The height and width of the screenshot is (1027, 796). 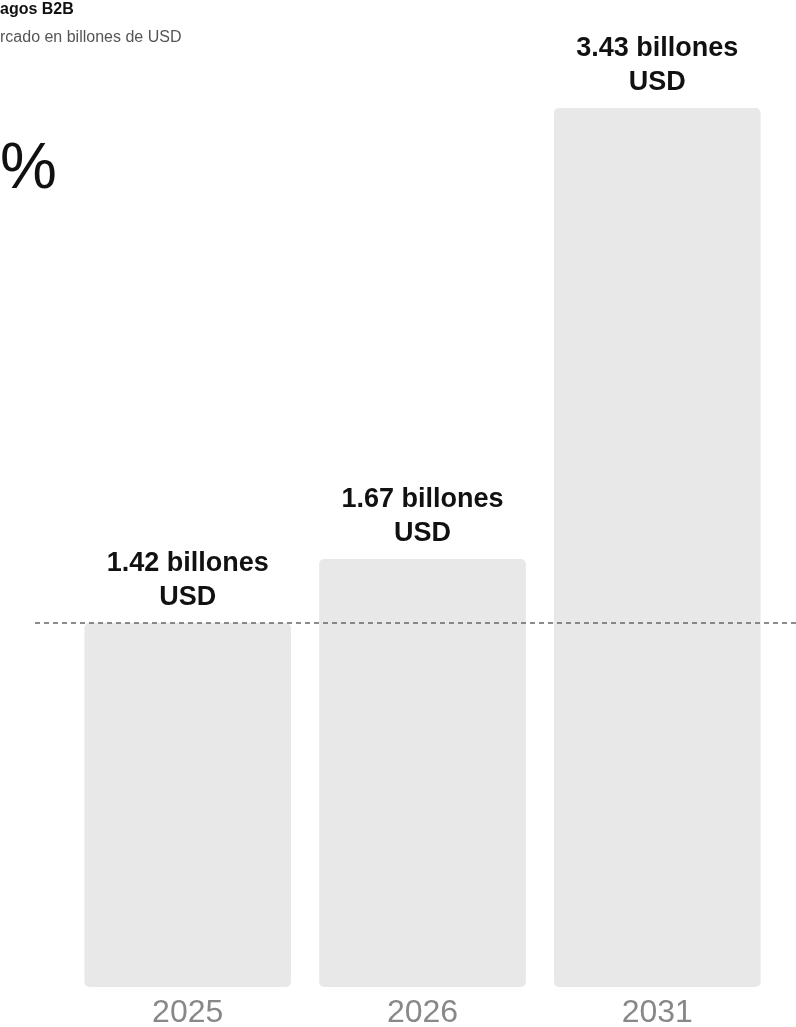 I want to click on data-label: 1.42 billones USD, so click(x=187, y=579).